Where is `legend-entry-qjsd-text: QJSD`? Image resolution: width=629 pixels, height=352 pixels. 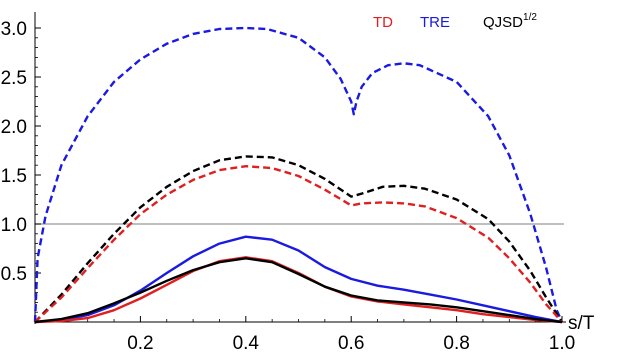 legend-entry-qjsd-text: QJSD is located at coordinates (503, 22).